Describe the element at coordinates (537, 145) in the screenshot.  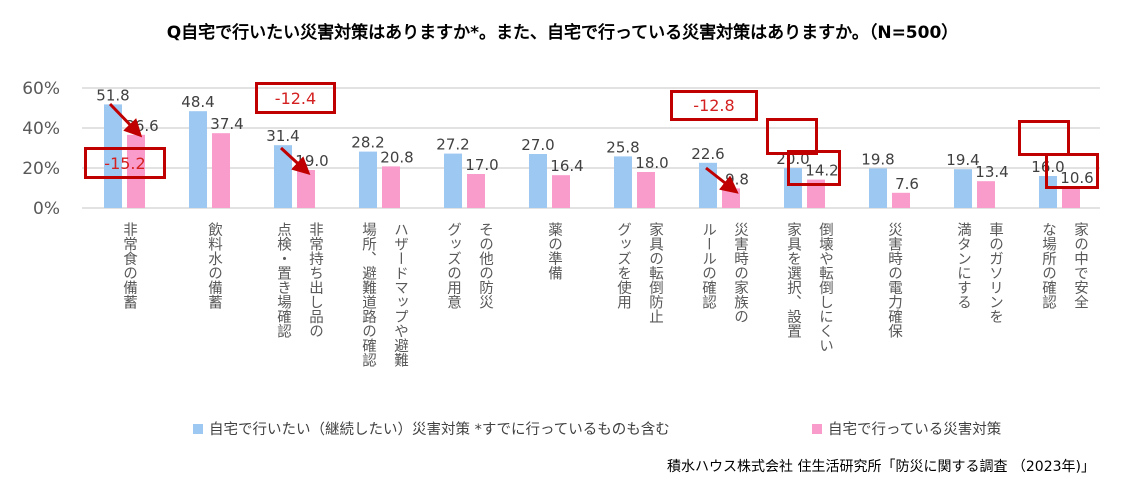
I see `data-label: 27.0` at that location.